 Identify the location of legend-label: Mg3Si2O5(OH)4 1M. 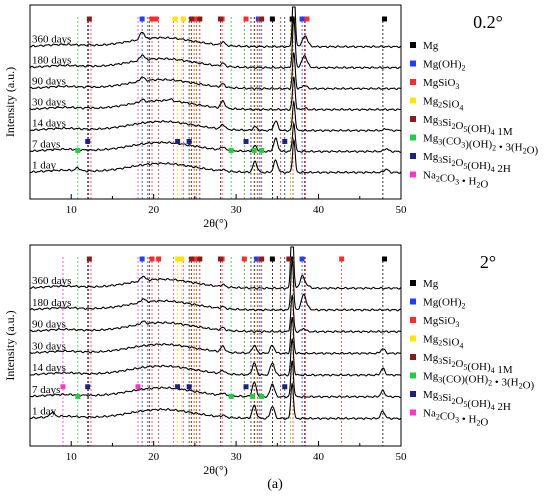
(468, 126).